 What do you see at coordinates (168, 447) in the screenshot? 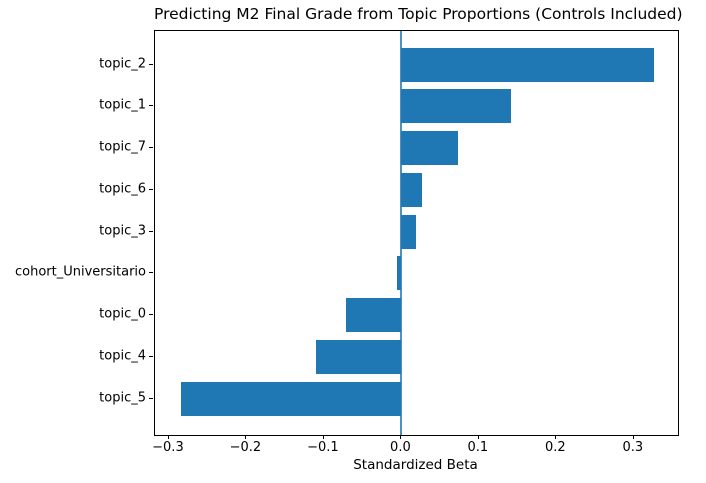
I see `x-tick-label-−0.3: −0.3` at bounding box center [168, 447].